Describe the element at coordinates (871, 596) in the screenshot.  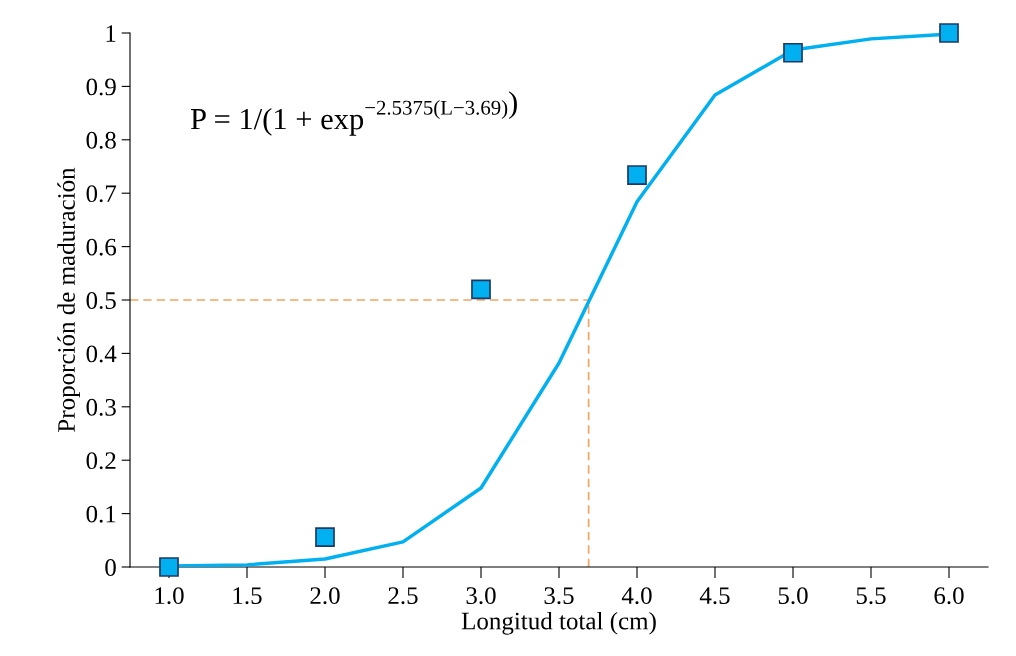
I see `x-tick-label: 5.5` at that location.